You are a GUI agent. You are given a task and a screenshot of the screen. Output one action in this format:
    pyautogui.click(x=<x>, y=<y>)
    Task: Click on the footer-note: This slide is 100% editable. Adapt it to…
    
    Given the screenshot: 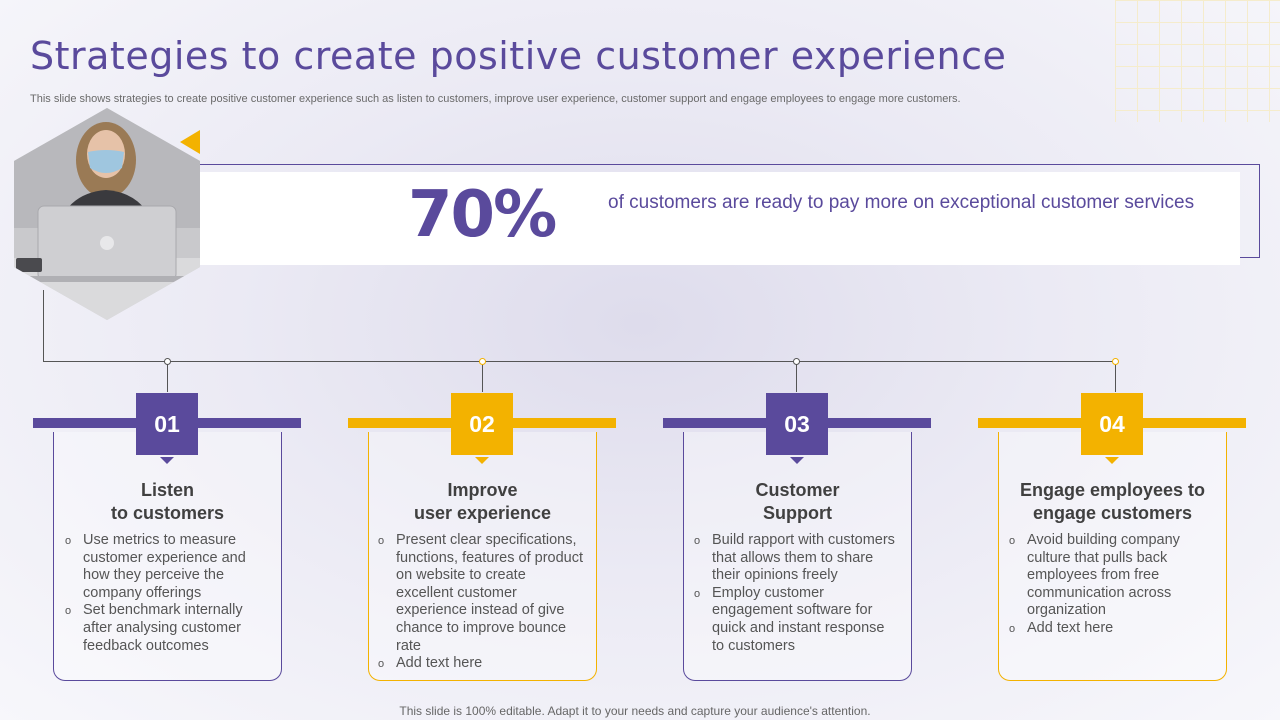 What is the action you would take?
    pyautogui.click(x=635, y=711)
    